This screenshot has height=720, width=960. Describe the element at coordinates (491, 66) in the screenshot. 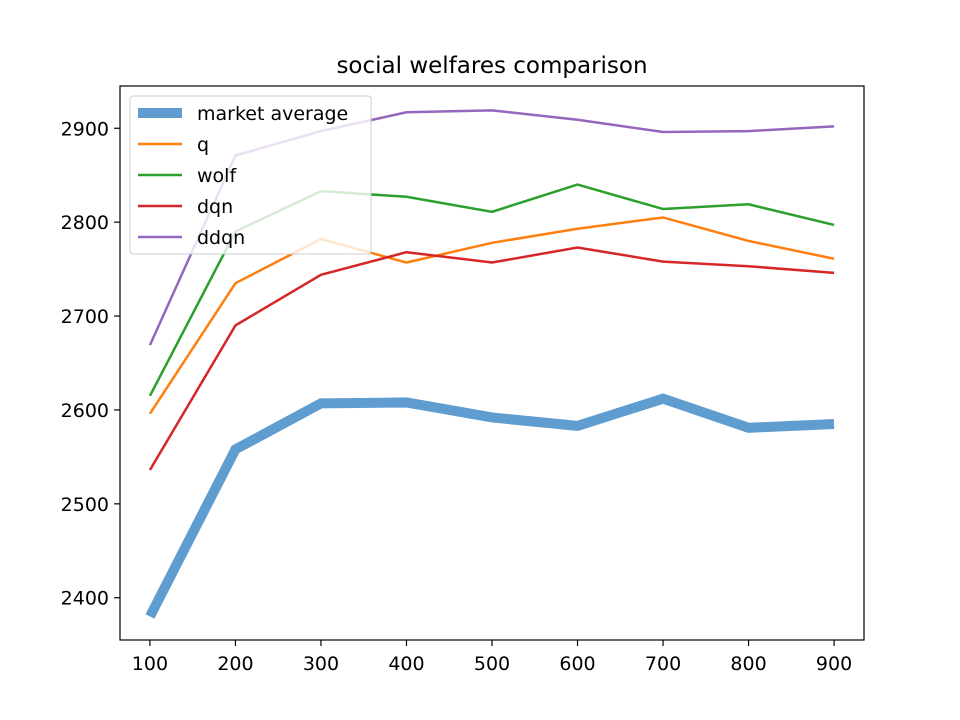

I see `chart-title: social welfares comparison` at that location.